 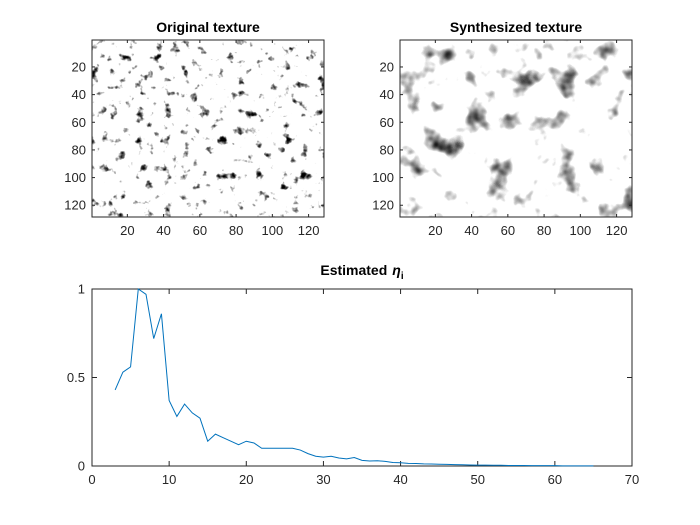 I want to click on y-tick-label: 0.5, so click(x=76, y=377).